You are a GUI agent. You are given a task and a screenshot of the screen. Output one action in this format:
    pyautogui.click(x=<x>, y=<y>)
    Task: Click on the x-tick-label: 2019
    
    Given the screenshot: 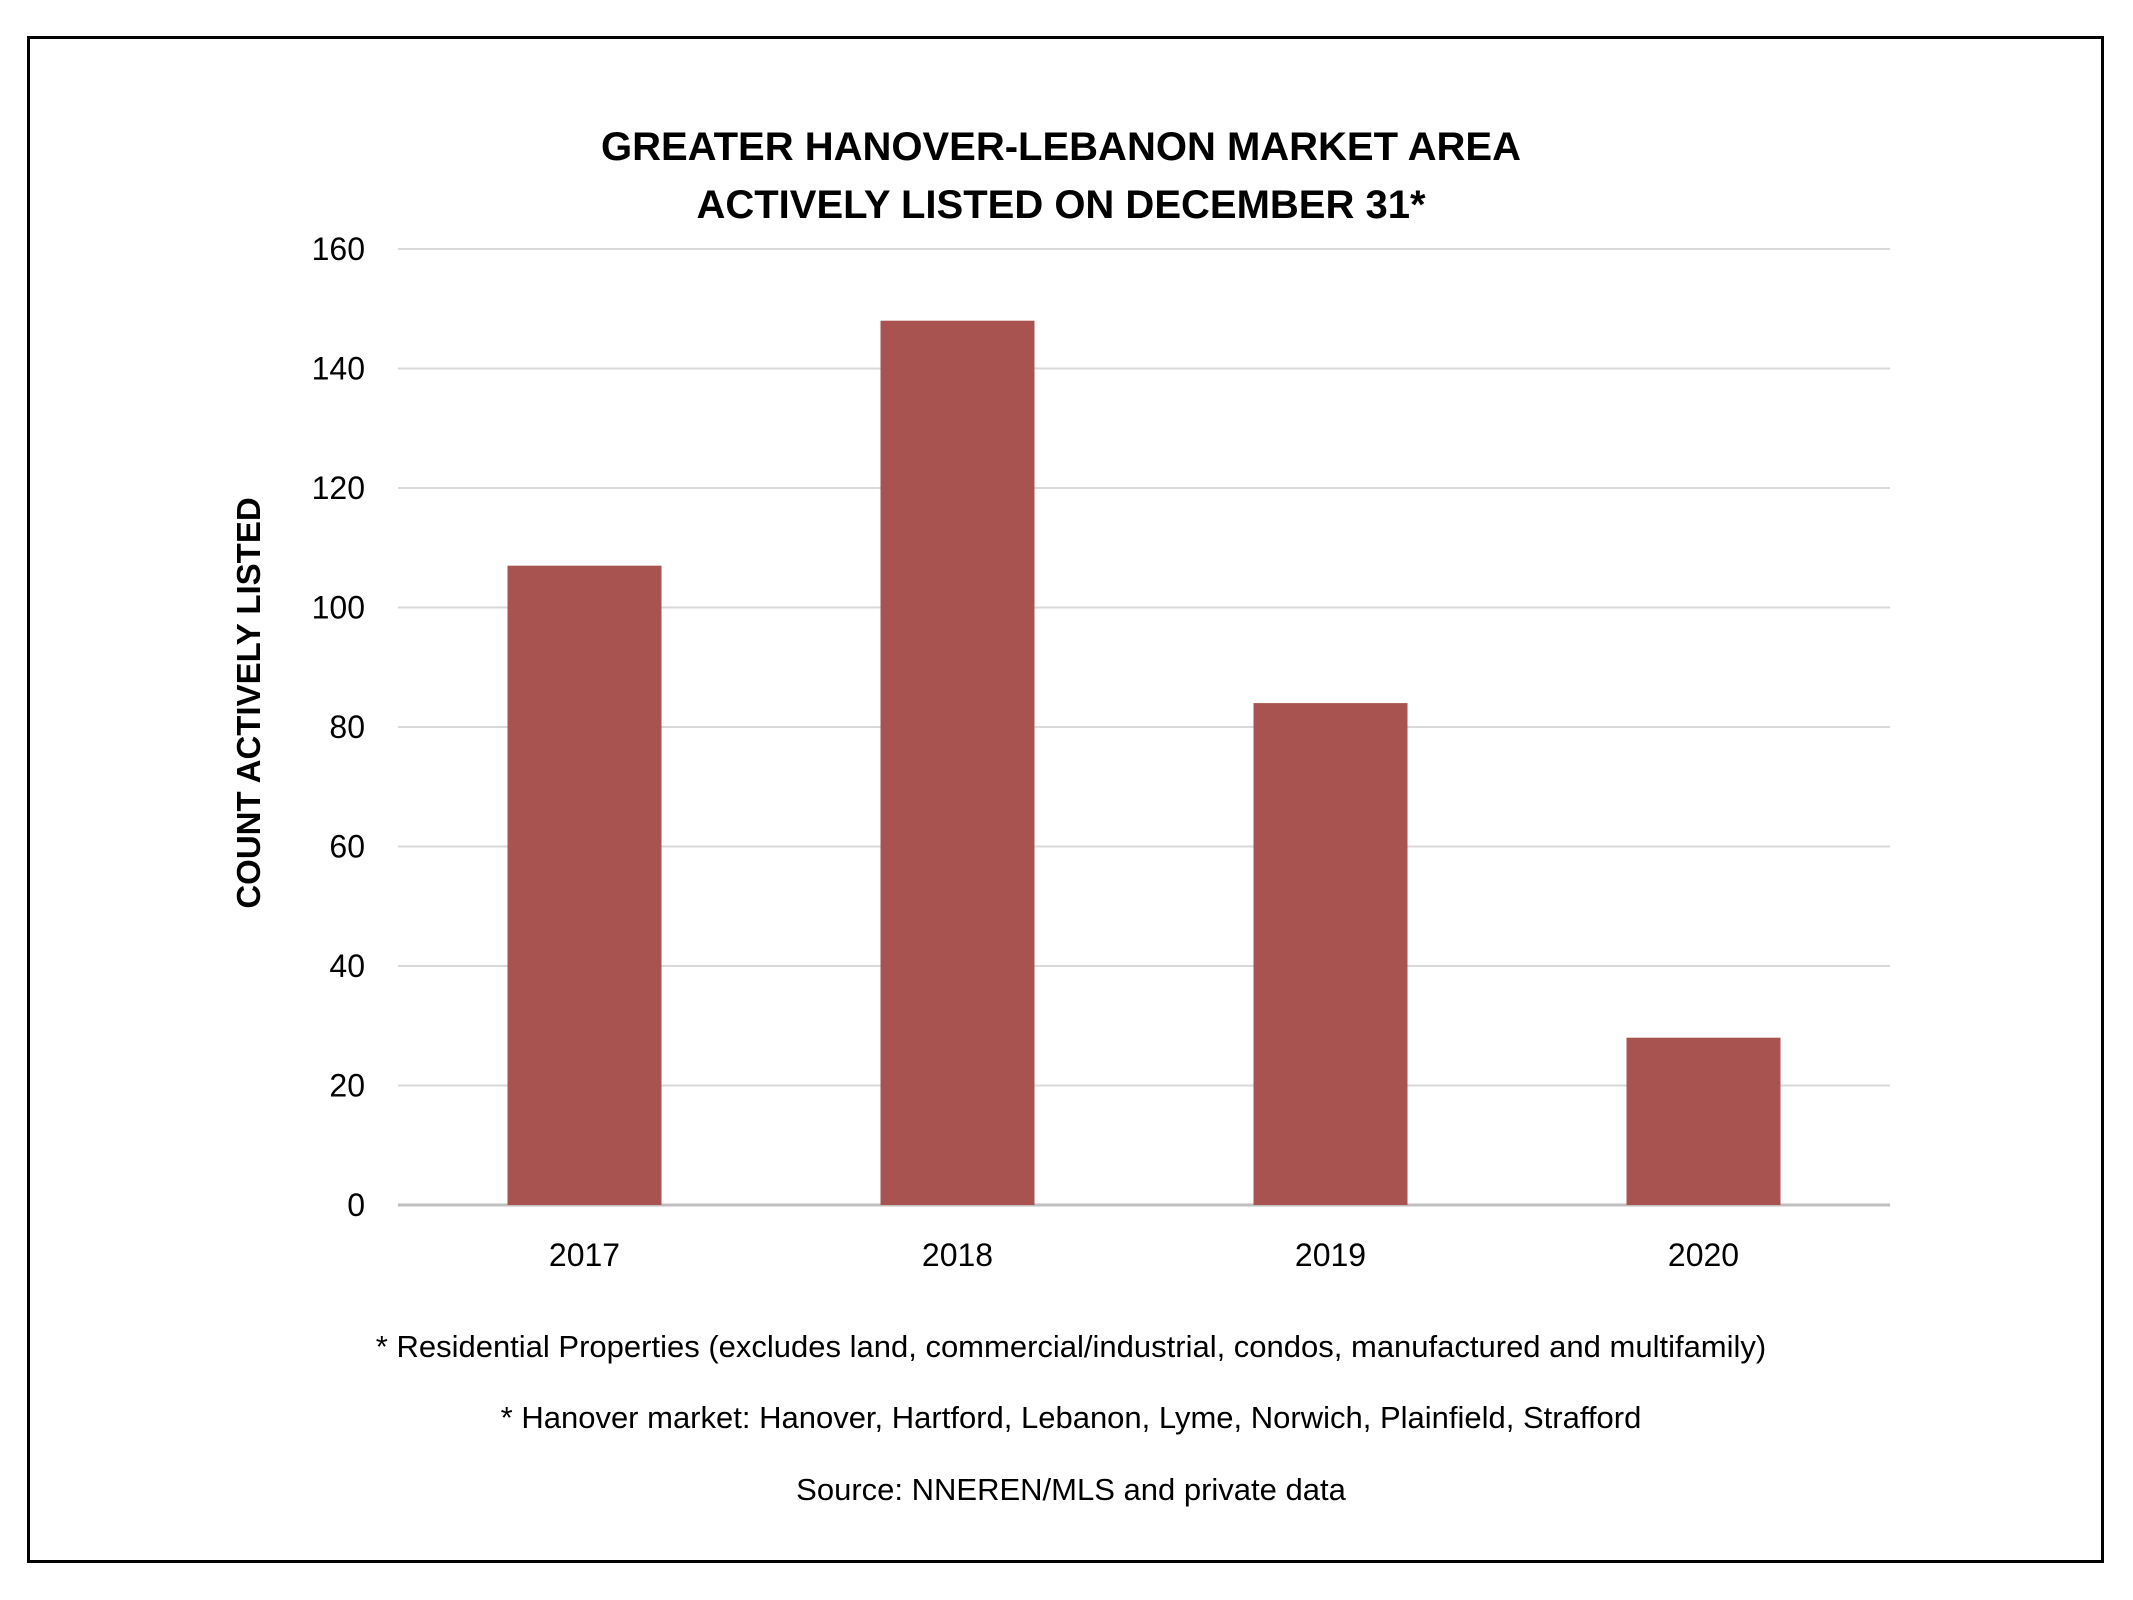 What is the action you would take?
    pyautogui.click(x=1330, y=1255)
    